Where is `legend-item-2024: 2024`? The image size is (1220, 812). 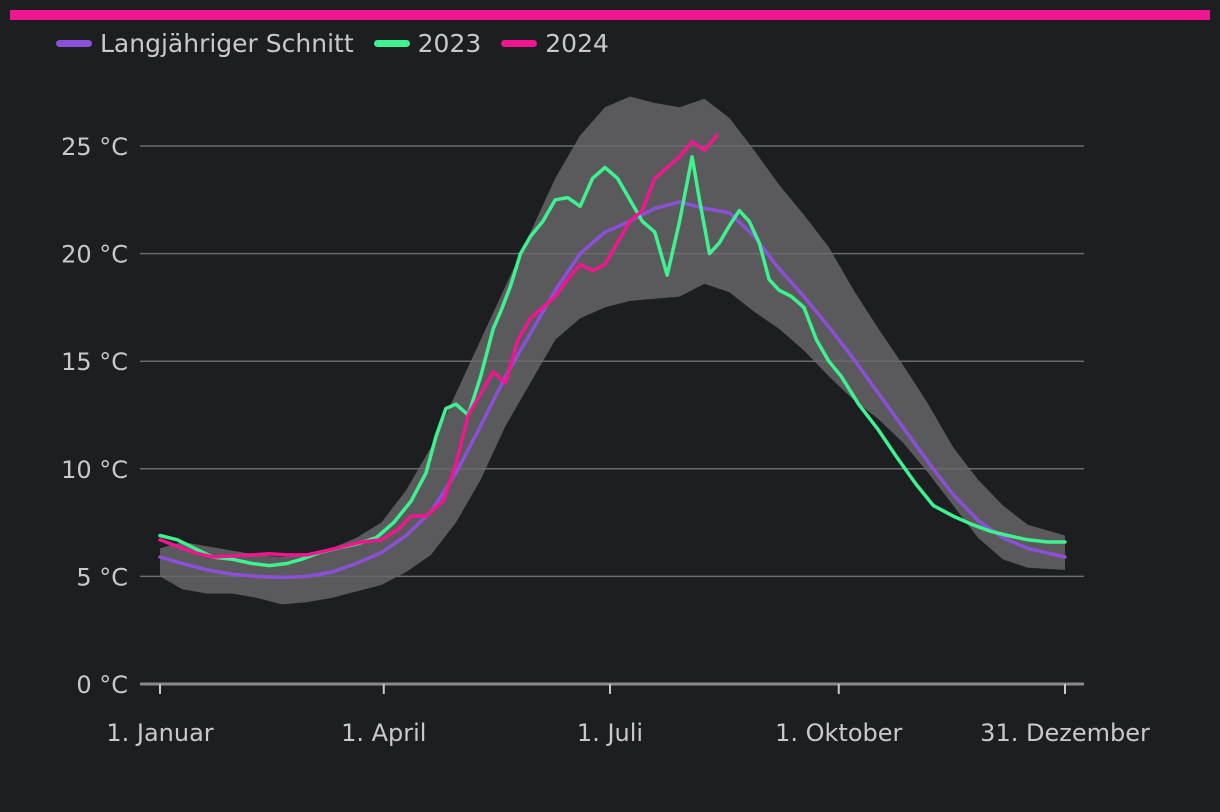 legend-item-2024: 2024 is located at coordinates (555, 43).